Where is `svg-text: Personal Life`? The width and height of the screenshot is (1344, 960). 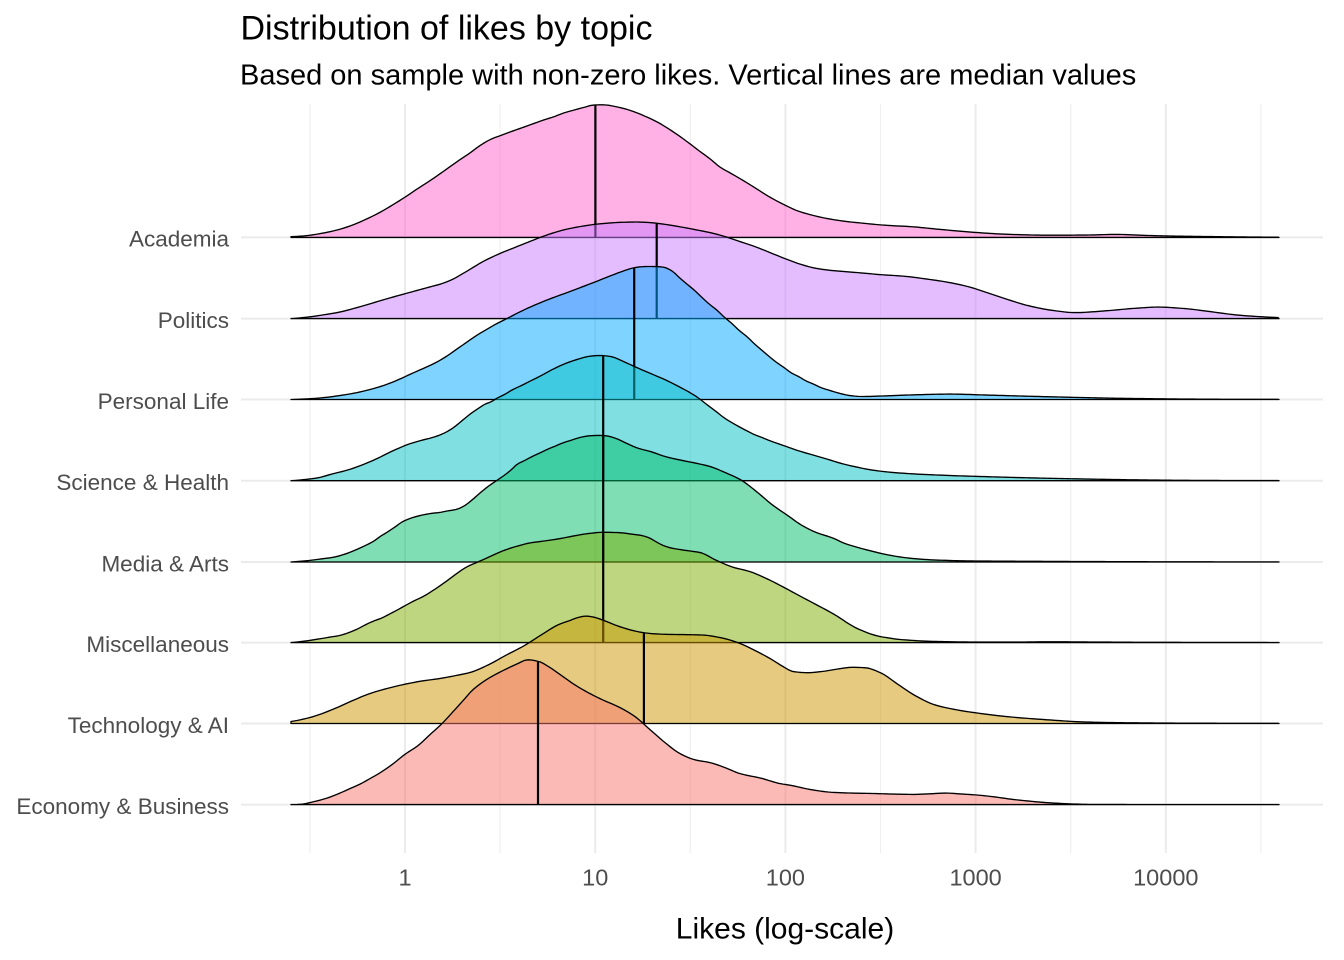
svg-text: Personal Life is located at coordinates (163, 401).